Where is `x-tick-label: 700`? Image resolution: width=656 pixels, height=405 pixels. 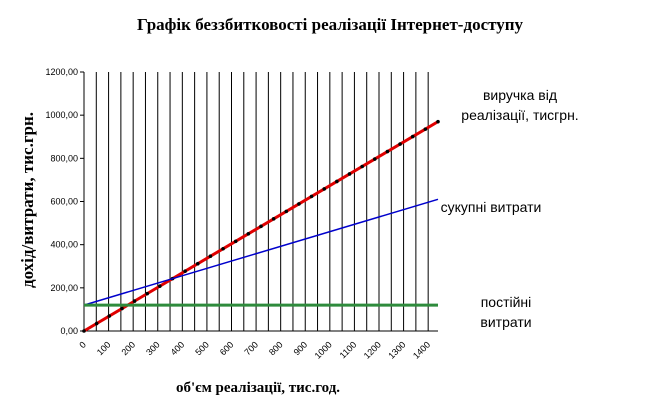
x-tick-label: 700 is located at coordinates (251, 349).